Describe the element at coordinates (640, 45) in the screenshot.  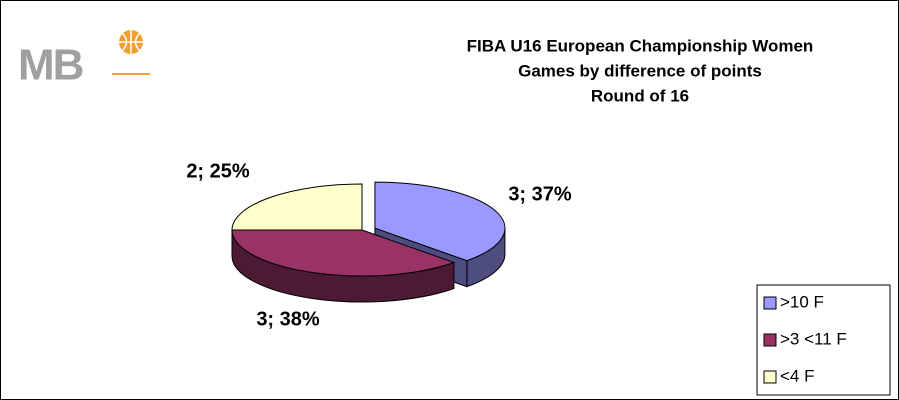
I see `chart-title: FIBA U16 European Championship Women` at that location.